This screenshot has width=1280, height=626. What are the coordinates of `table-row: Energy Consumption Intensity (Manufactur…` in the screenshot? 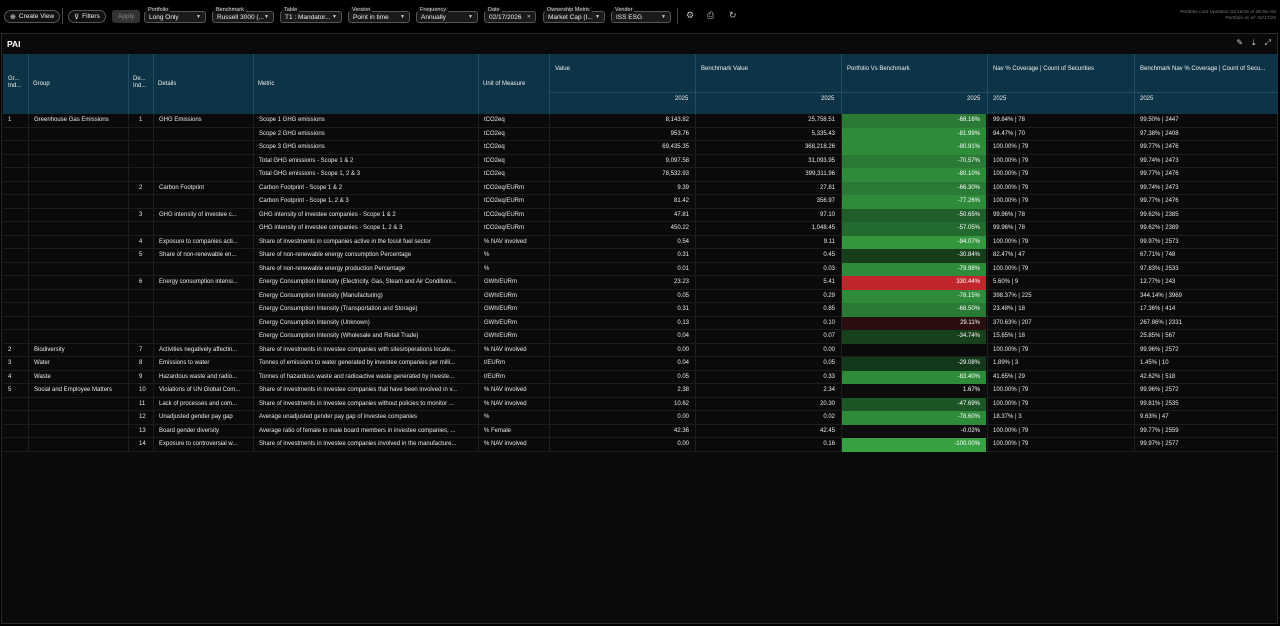 It's located at (640, 296).